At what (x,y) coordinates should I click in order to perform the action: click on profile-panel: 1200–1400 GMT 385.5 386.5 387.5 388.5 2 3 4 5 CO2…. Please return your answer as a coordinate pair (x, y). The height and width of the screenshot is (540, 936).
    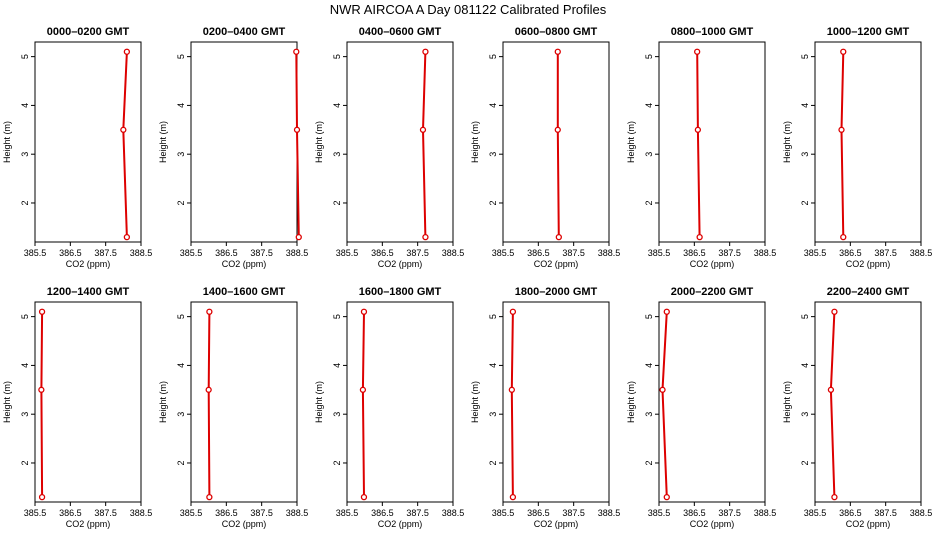
    Looking at the image, I should click on (77, 407).